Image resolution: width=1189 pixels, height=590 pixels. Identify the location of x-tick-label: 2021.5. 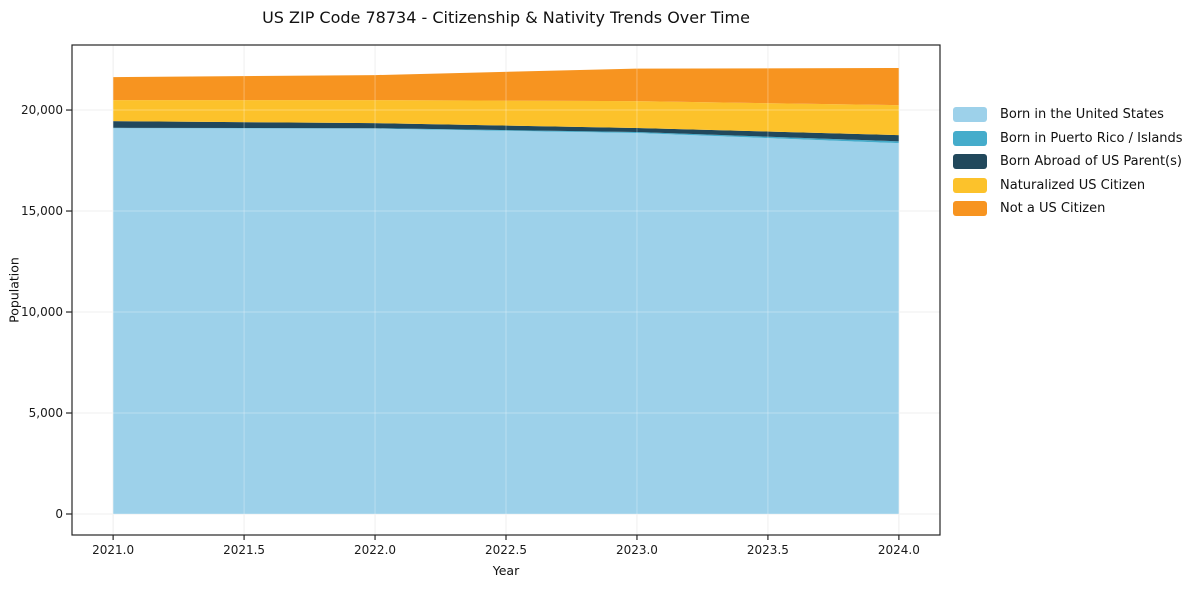
(244, 550).